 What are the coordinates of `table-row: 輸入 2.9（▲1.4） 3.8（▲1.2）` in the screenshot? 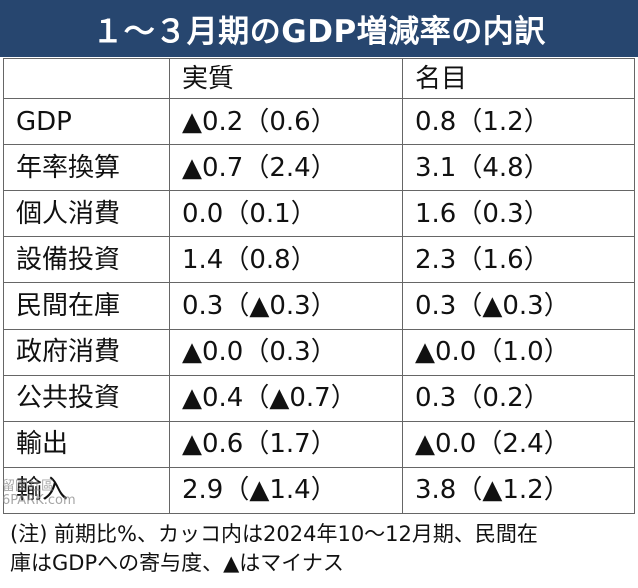 It's located at (319, 490).